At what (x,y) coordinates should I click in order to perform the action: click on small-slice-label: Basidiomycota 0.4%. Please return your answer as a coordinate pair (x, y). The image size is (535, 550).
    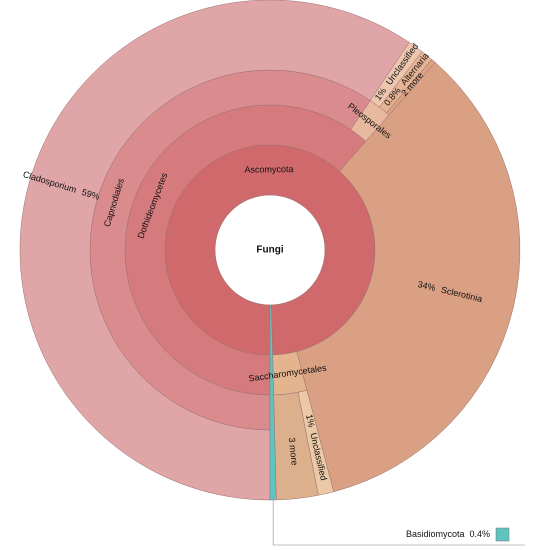
    Looking at the image, I should click on (448, 534).